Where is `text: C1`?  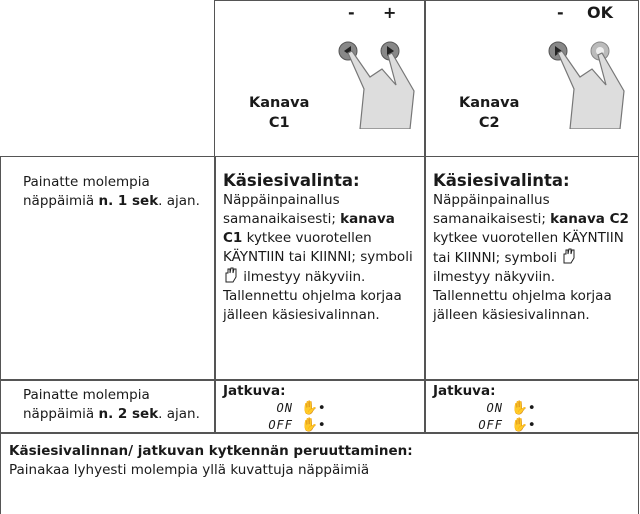 text: C1 is located at coordinates (279, 123).